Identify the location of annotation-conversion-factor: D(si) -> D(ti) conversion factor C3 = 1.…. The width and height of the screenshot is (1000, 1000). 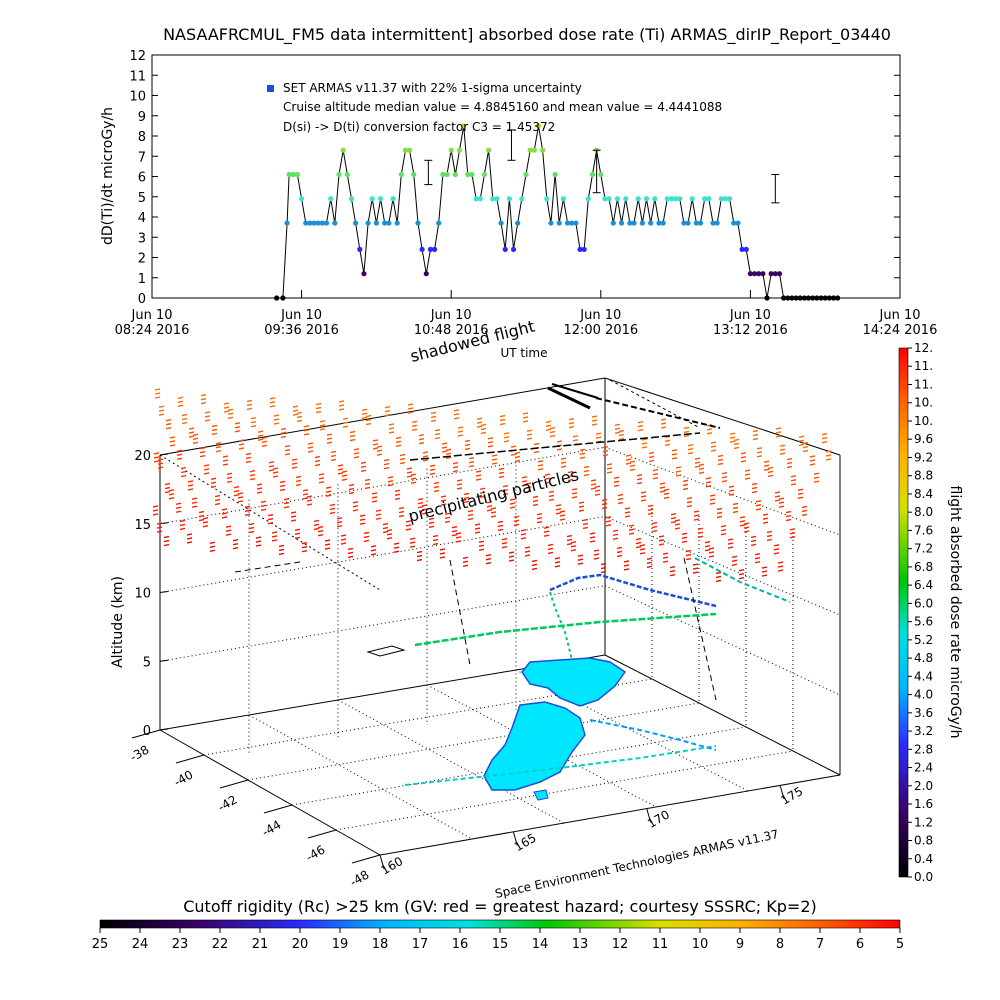
(419, 127).